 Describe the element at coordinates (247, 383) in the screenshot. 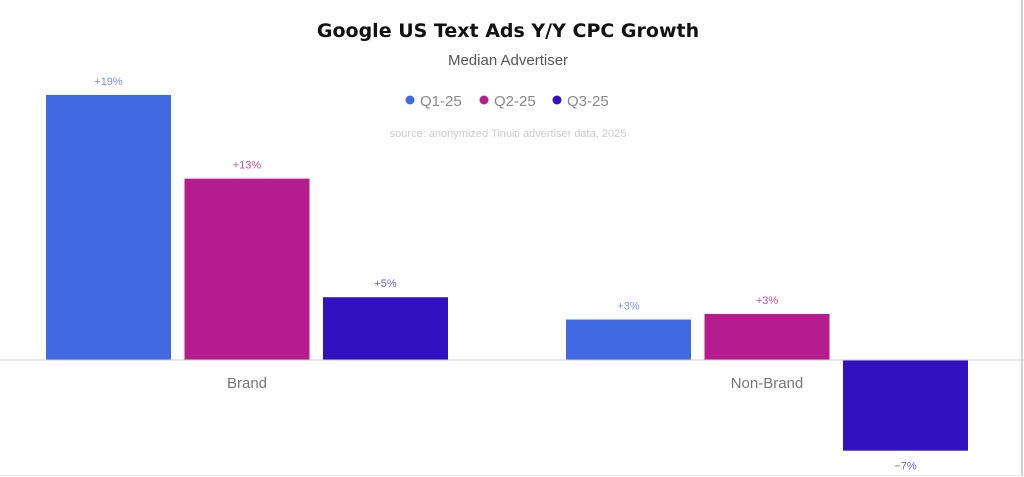

I see `category-label-brand: Brand` at that location.